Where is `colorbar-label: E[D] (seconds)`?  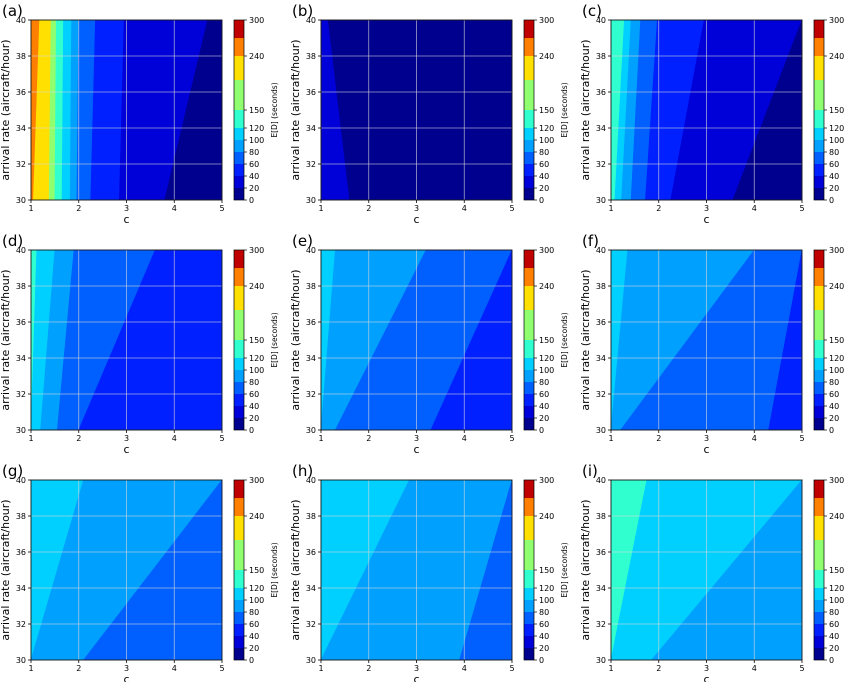 colorbar-label: E[D] (seconds) is located at coordinates (564, 569).